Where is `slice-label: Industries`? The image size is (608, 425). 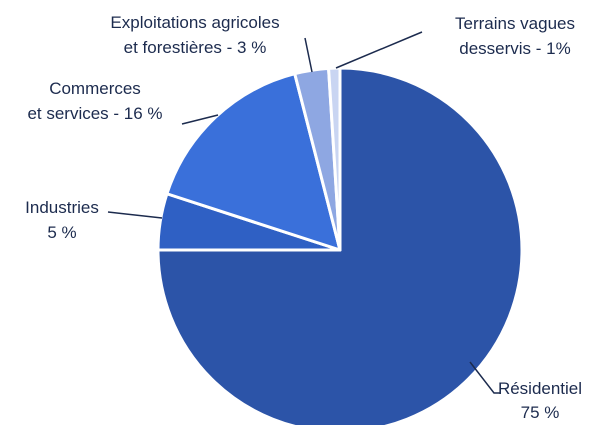
slice-label: Industries is located at coordinates (62, 207).